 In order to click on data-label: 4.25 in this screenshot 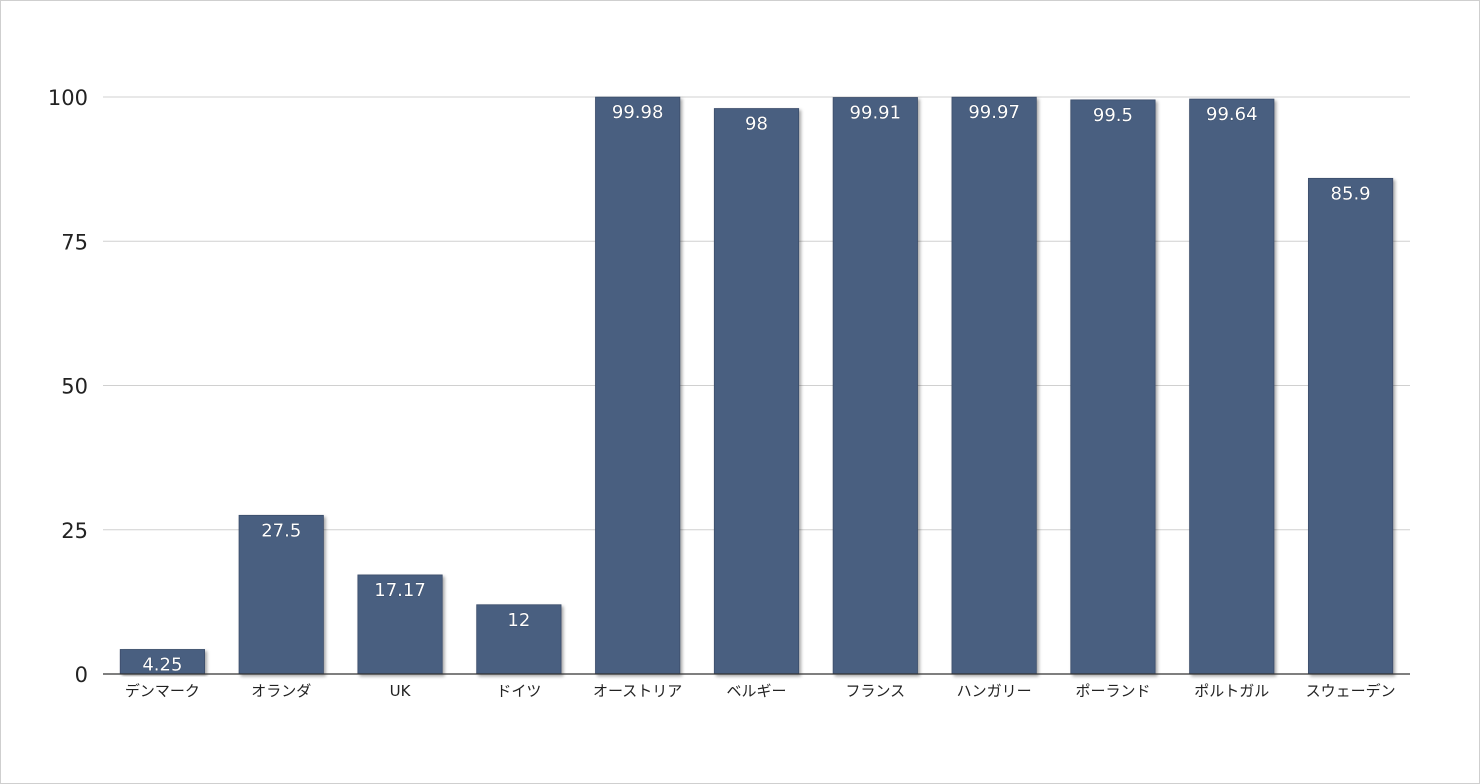, I will do `click(162, 664)`.